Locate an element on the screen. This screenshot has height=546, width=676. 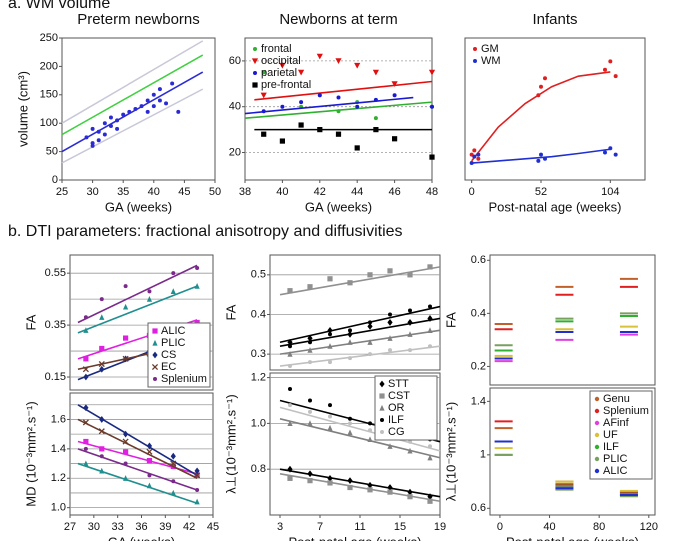
y-tick-label: 0 is located at coordinates (55, 180).